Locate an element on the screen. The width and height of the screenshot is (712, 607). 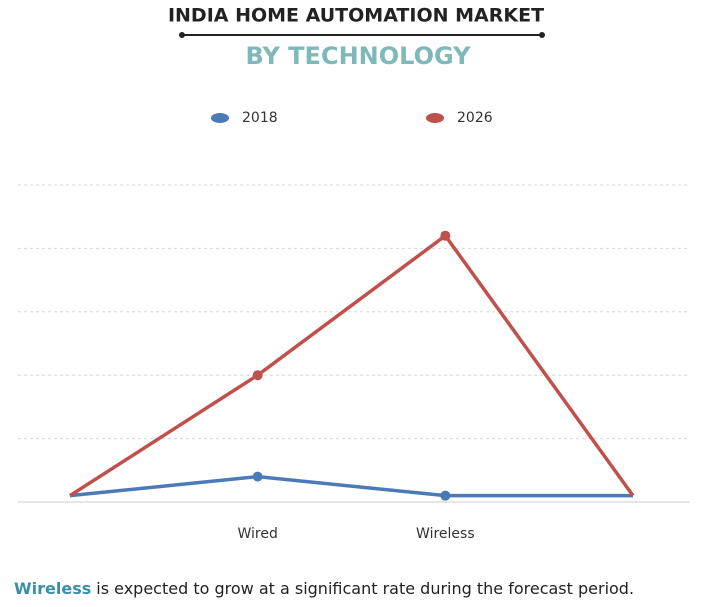
chart-title: INDIA HOME AUTOMATION MARKET is located at coordinates (356, 16).